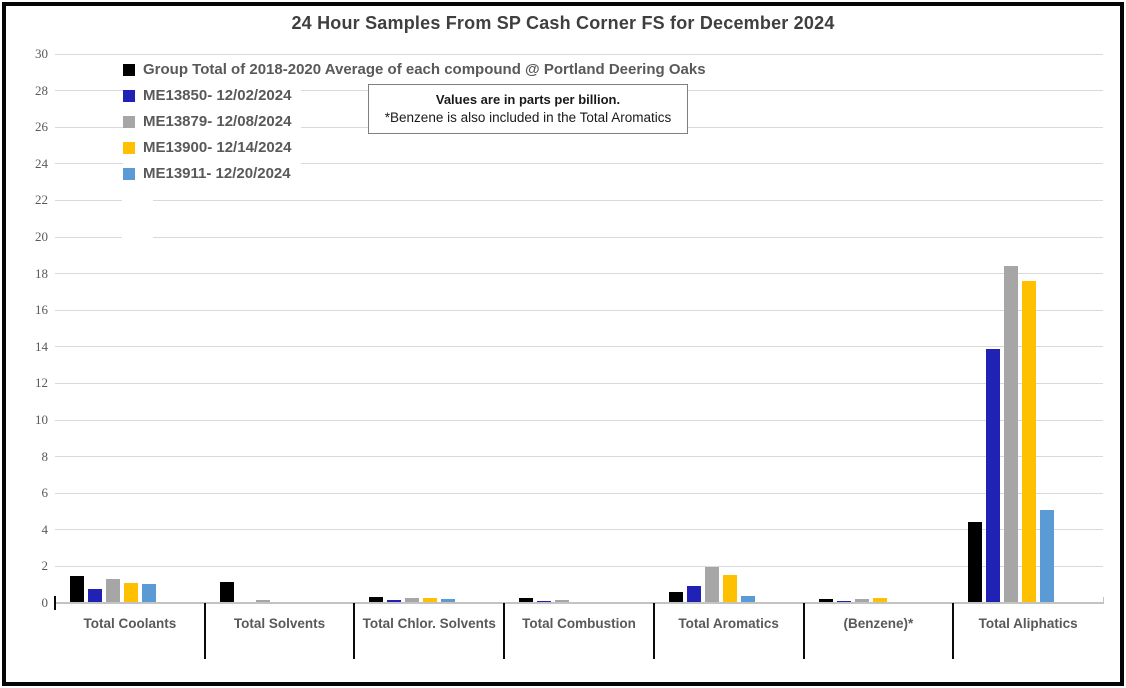  Describe the element at coordinates (728, 623) in the screenshot. I see `x-axis-category-label: Total Aromatics` at that location.